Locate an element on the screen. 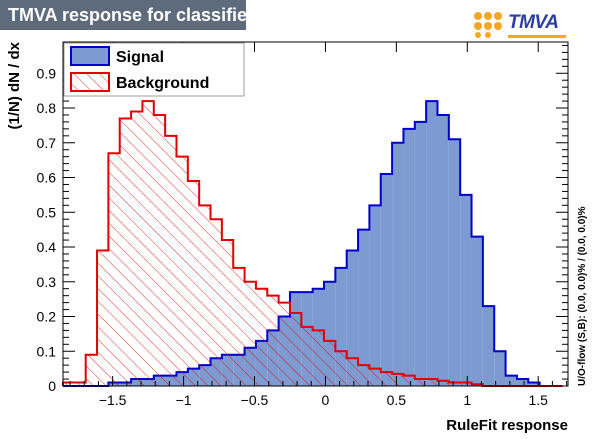 The height and width of the screenshot is (439, 598). y-tick-label: 0.9 is located at coordinates (47, 73).